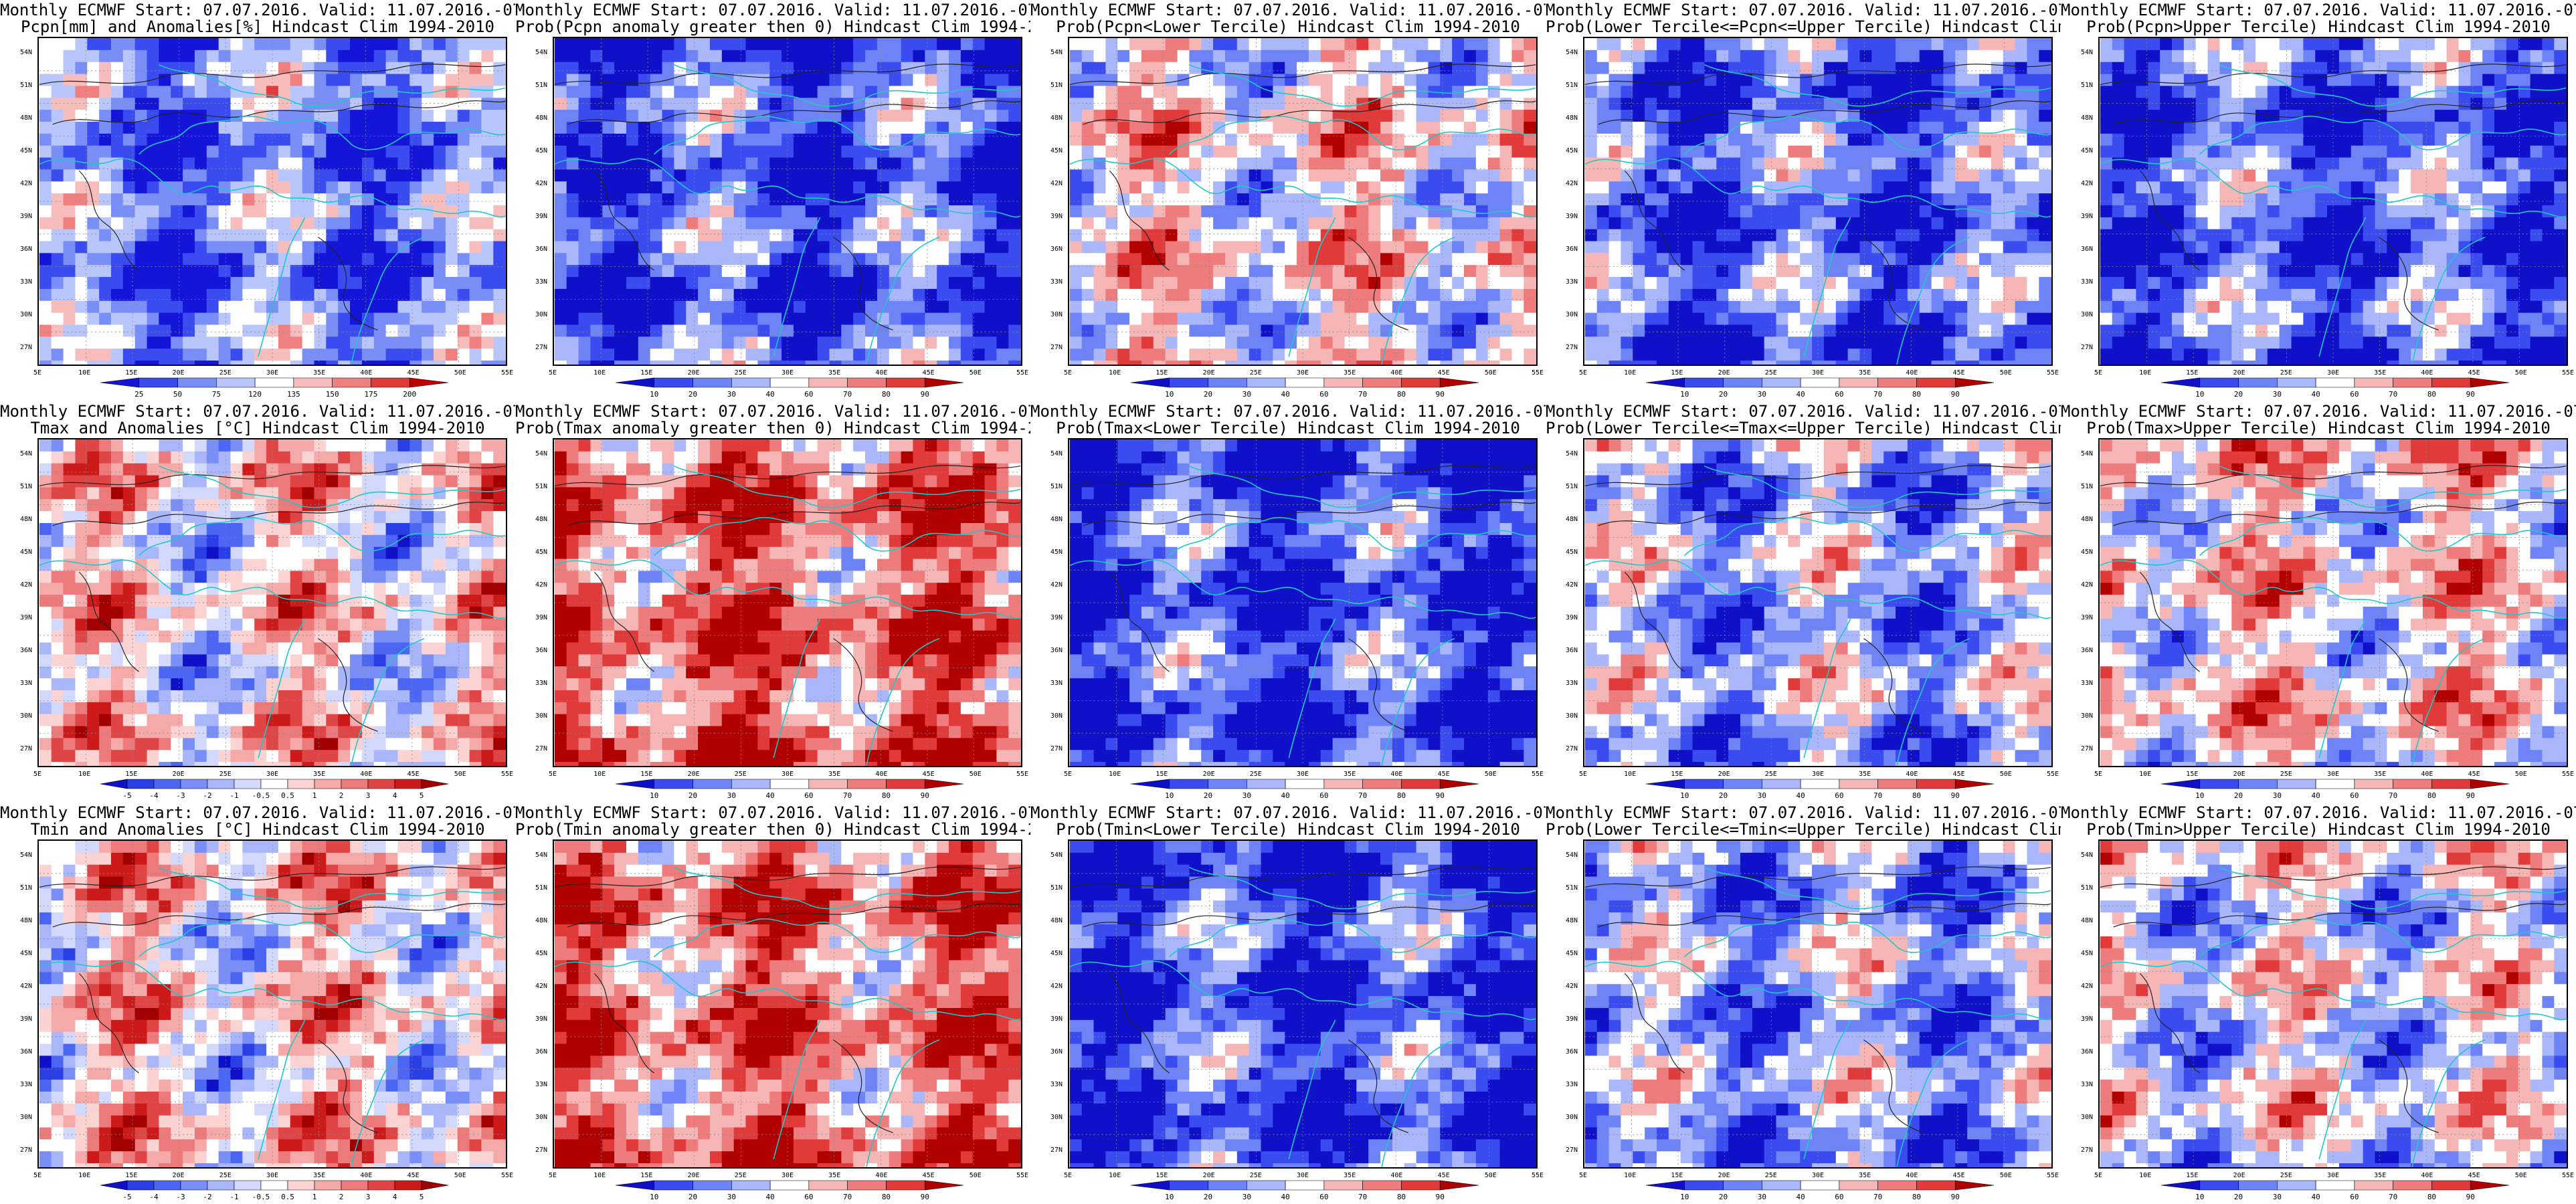 The image size is (2576, 1204). Describe the element at coordinates (1572, 1150) in the screenshot. I see `lat-tick-label: 27N` at that location.